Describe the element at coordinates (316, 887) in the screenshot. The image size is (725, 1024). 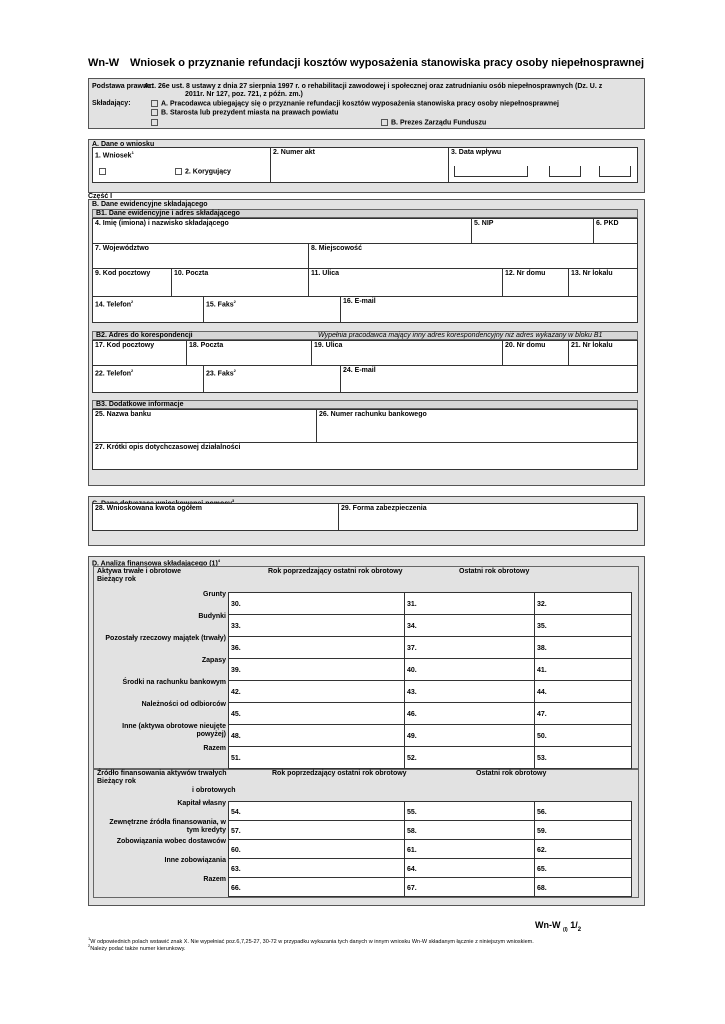
I see `amount-field-66: 66.` at that location.